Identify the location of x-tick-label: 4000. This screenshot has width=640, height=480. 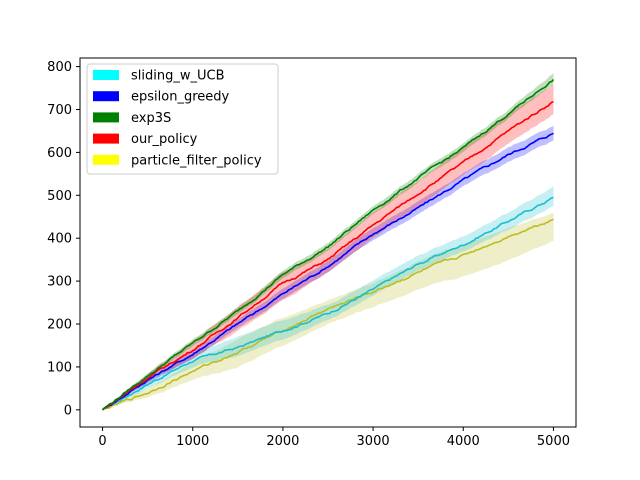
(463, 441).